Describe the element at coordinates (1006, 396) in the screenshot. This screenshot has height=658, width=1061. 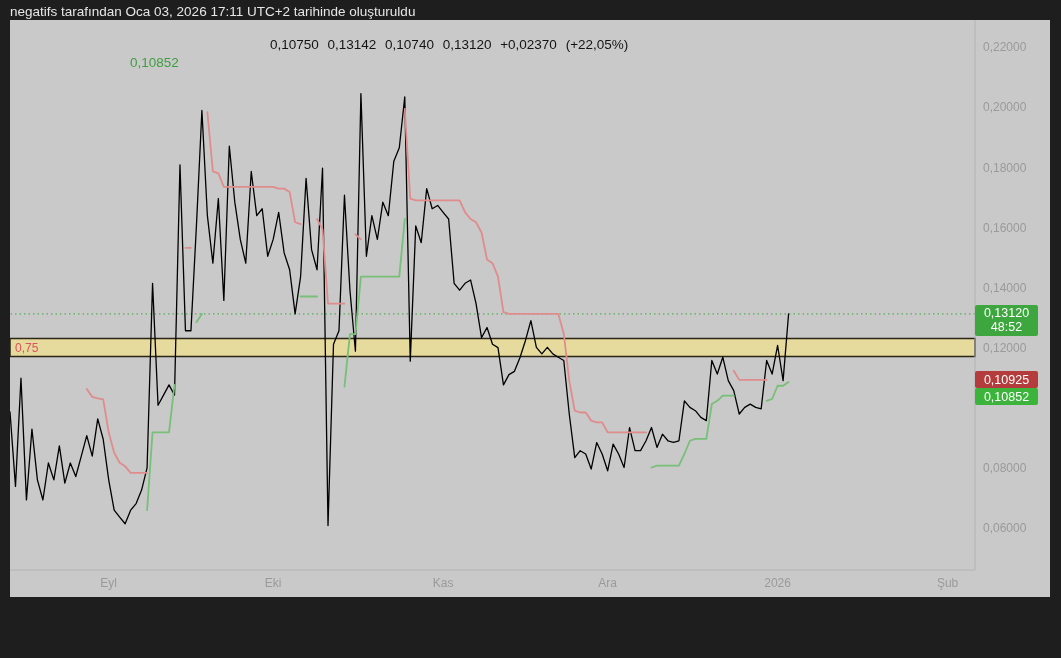
I see `text: 0,10852` at that location.